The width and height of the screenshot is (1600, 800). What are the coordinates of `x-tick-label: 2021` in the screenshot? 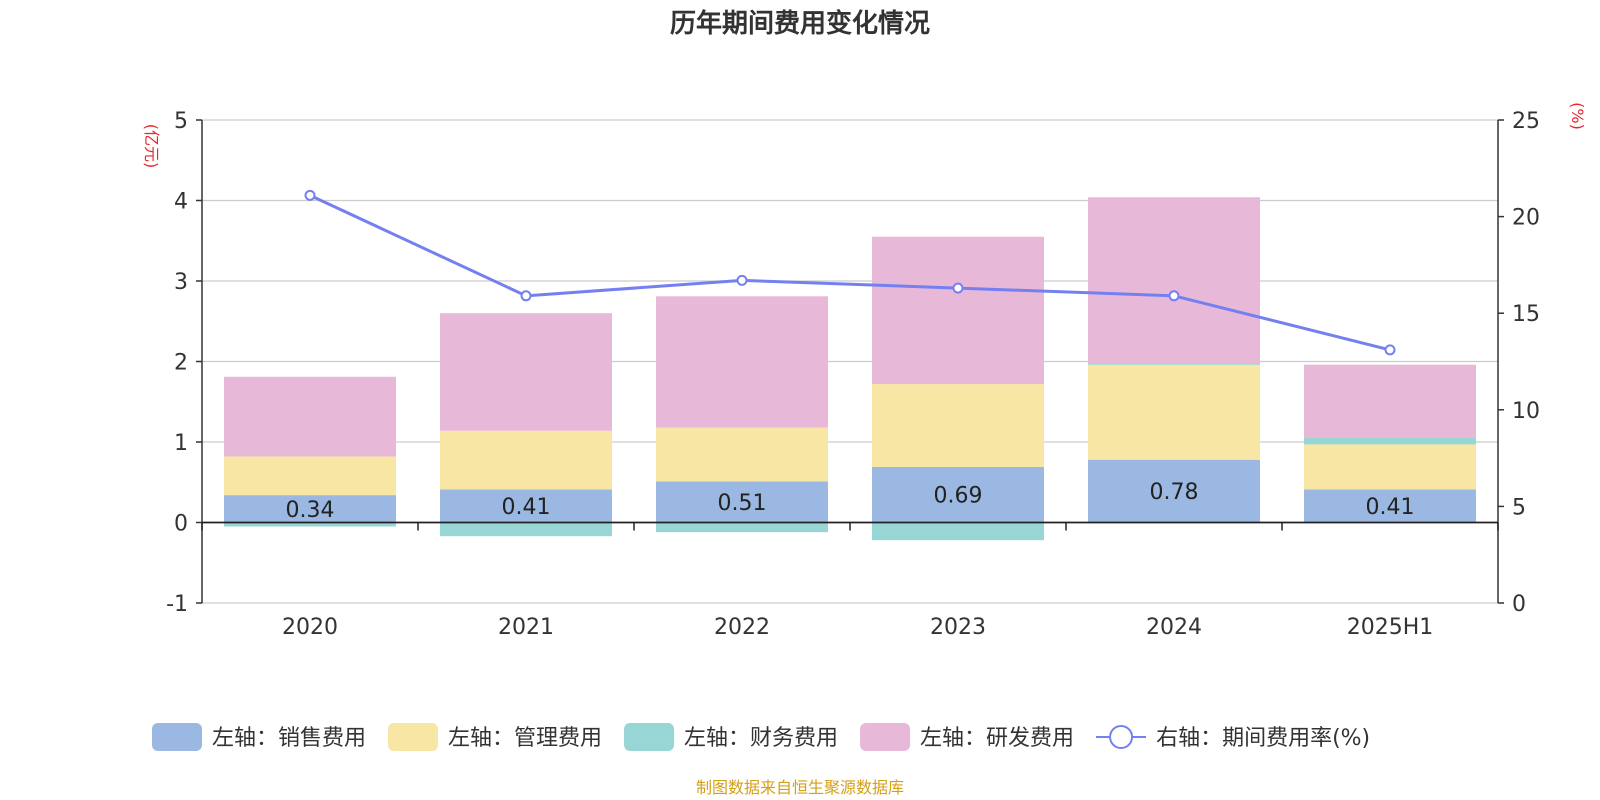 It's located at (526, 627).